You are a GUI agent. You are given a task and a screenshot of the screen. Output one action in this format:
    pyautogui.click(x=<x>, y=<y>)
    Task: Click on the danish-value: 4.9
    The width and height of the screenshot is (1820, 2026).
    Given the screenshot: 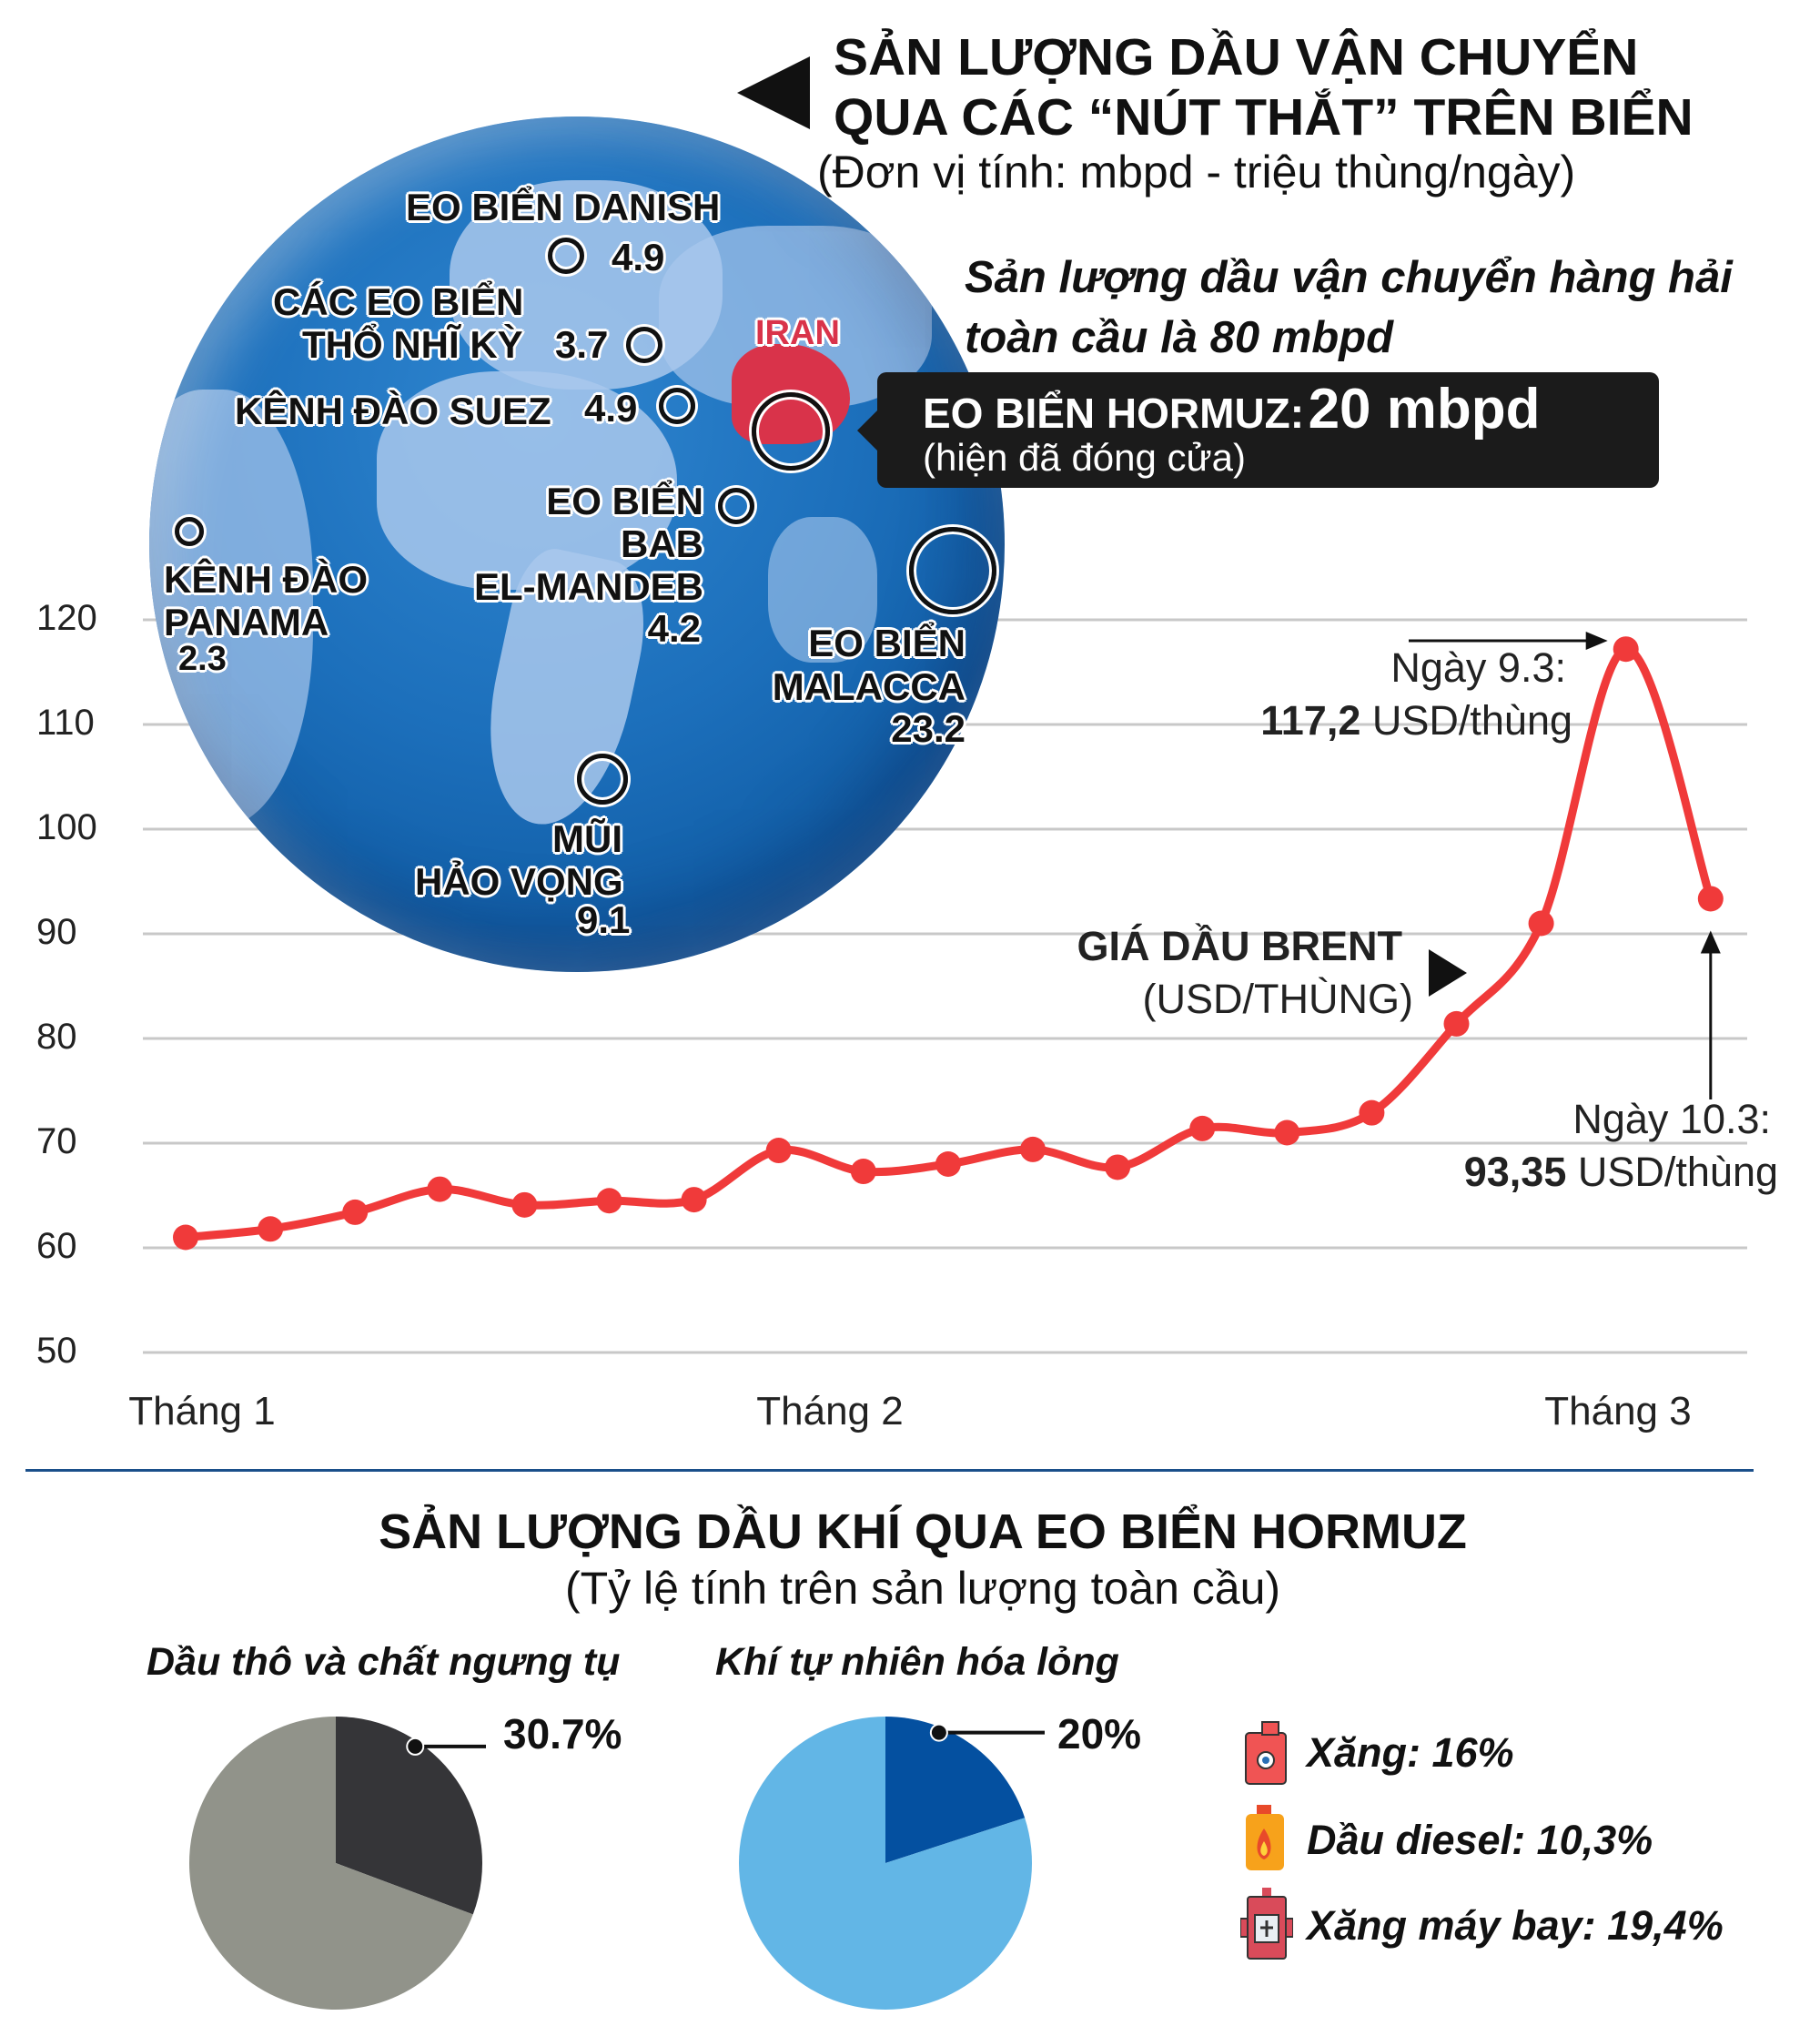 What is the action you would take?
    pyautogui.click(x=639, y=257)
    